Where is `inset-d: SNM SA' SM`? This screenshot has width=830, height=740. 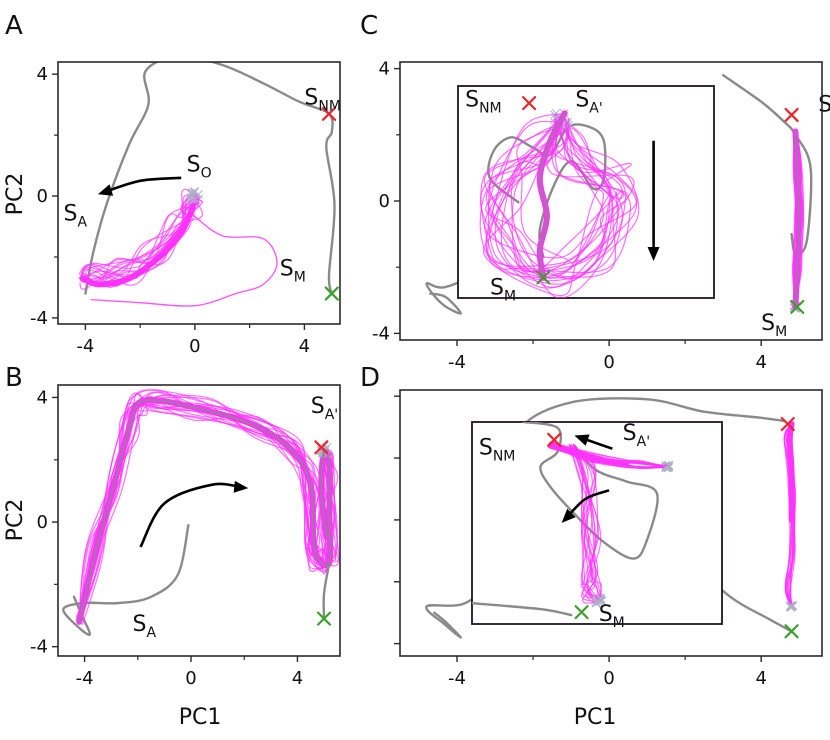 inset-d: SNM SA' SM is located at coordinates (597, 526).